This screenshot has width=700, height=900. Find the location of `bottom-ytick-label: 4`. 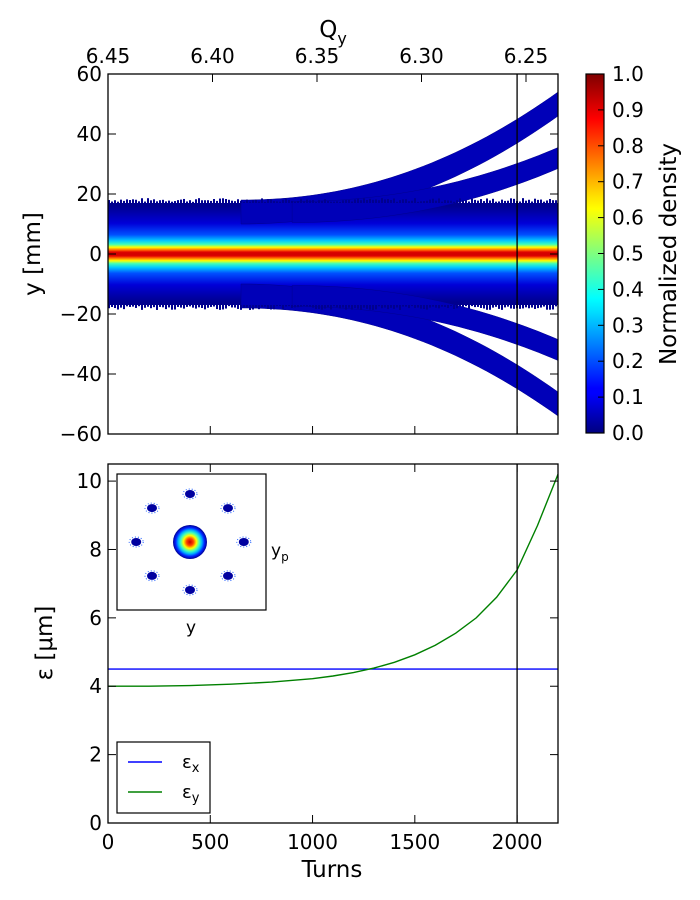

bottom-ytick-label: 4 is located at coordinates (95, 686).